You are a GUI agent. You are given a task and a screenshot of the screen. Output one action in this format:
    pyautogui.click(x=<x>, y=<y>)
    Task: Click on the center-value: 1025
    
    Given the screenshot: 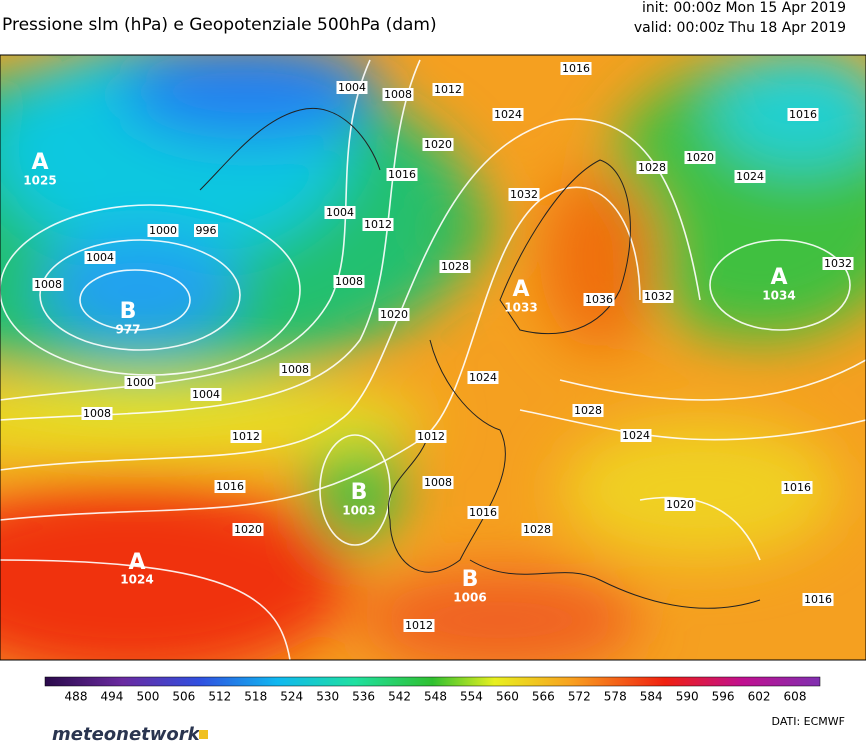 What is the action you would take?
    pyautogui.click(x=39, y=181)
    